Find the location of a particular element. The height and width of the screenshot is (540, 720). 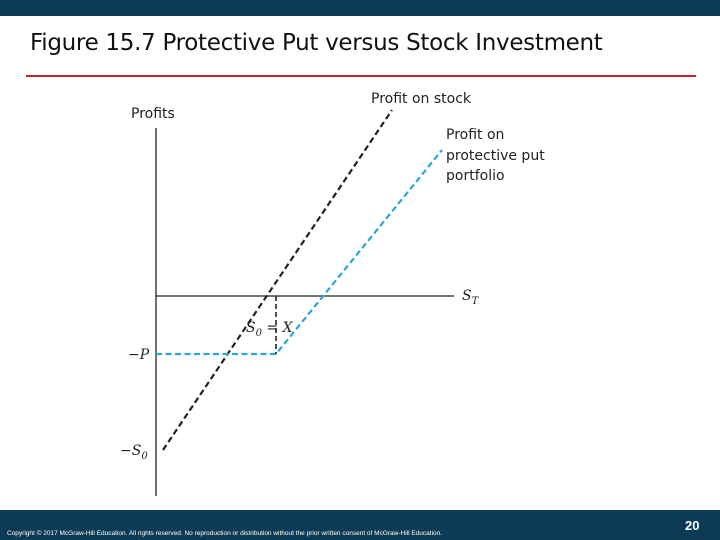

put-label-line-1: Profit on is located at coordinates (475, 135).